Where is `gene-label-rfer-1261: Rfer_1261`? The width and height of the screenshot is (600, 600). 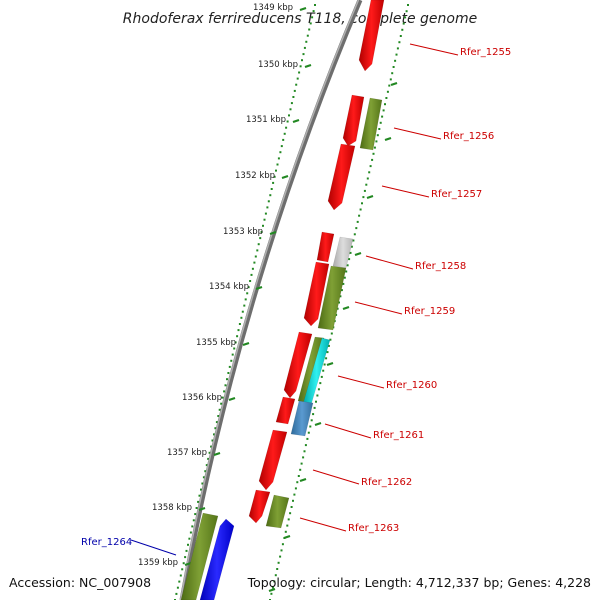
gene-label-rfer-1261: Rfer_1261 is located at coordinates (398, 435).